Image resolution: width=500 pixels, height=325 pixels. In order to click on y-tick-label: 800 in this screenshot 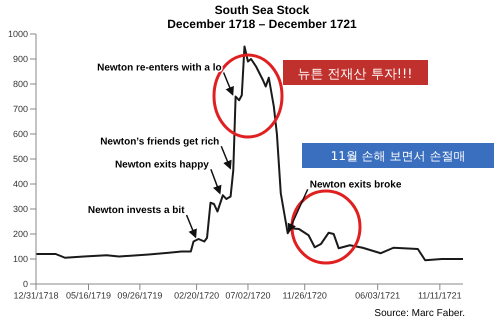, I will do `click(20, 84)`.